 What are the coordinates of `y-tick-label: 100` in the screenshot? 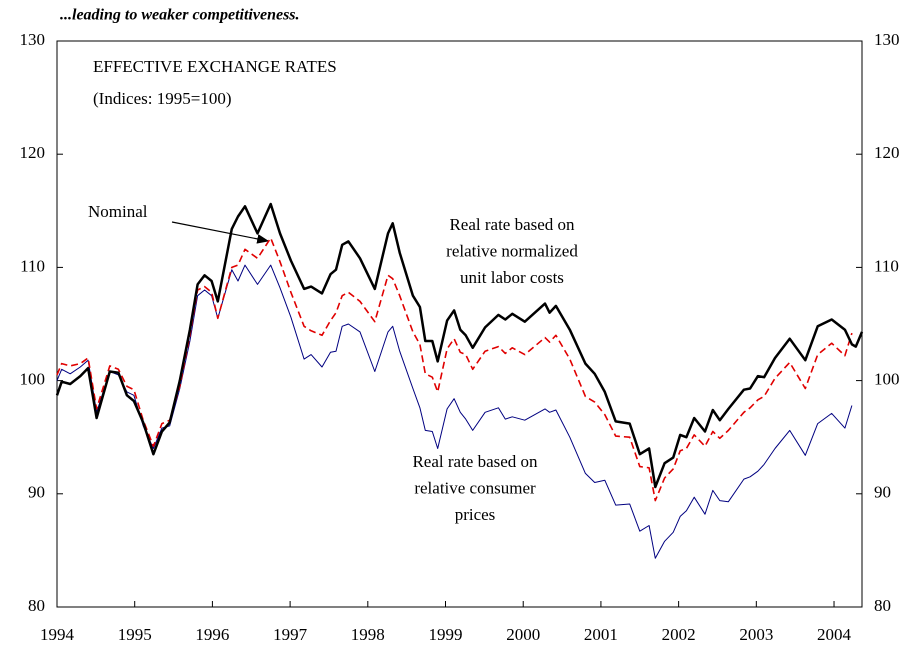 It's located at (33, 379).